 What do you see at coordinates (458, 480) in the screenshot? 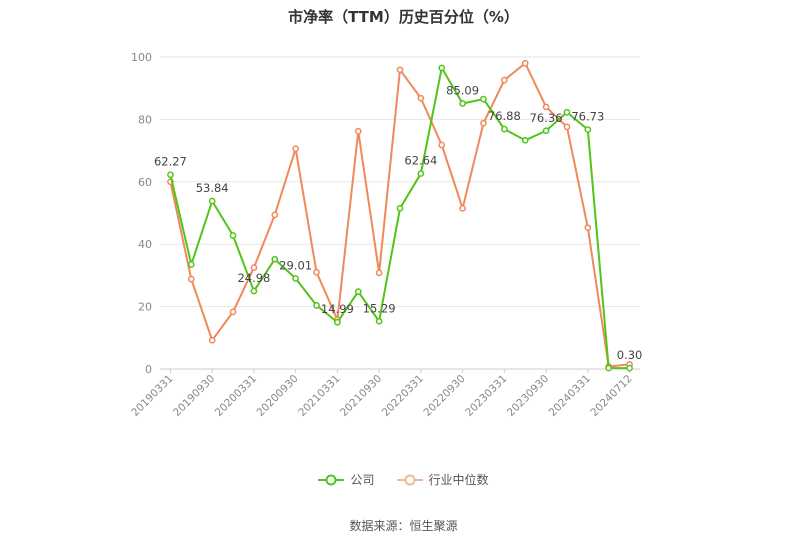
I see `legend-label-industry-median: 行业中位数` at bounding box center [458, 480].